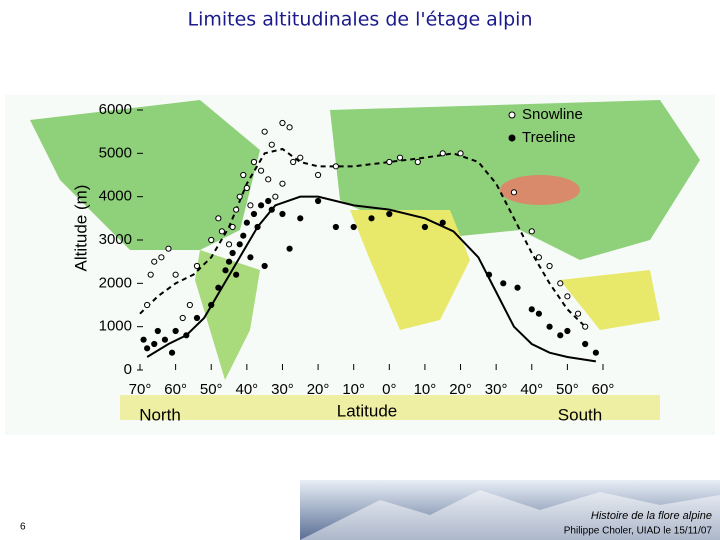 This screenshot has width=720, height=540. I want to click on x-axis-label: Latitude, so click(367, 410).